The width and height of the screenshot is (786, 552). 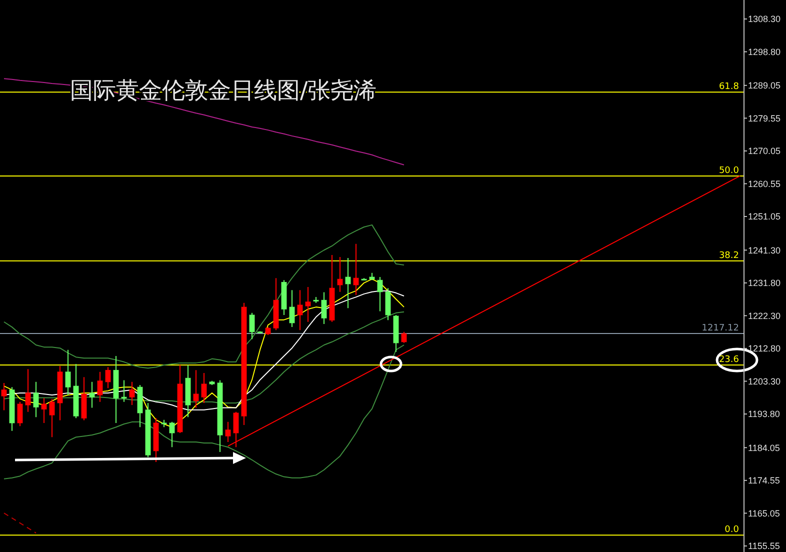 I want to click on ref-line-label: 1217.12, so click(x=720, y=329).